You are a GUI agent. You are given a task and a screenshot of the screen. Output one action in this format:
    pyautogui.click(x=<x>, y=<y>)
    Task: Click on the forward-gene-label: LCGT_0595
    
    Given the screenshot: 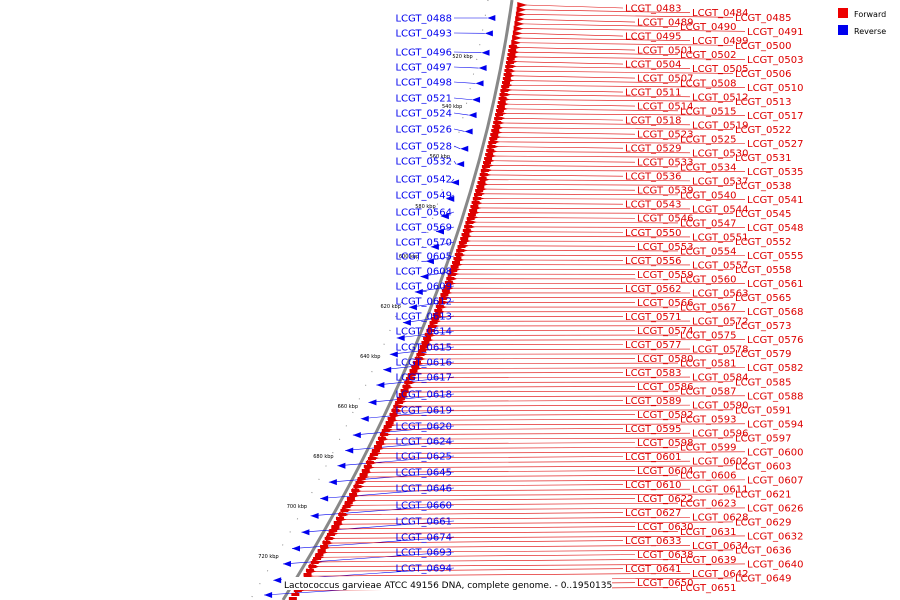 What is the action you would take?
    pyautogui.click(x=653, y=429)
    